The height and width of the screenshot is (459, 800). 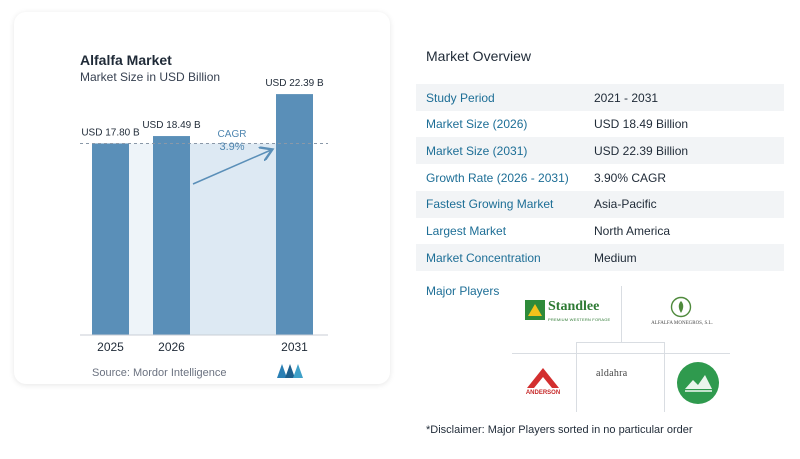 I want to click on data-label-2026: USD 18.49 B, so click(x=171, y=125).